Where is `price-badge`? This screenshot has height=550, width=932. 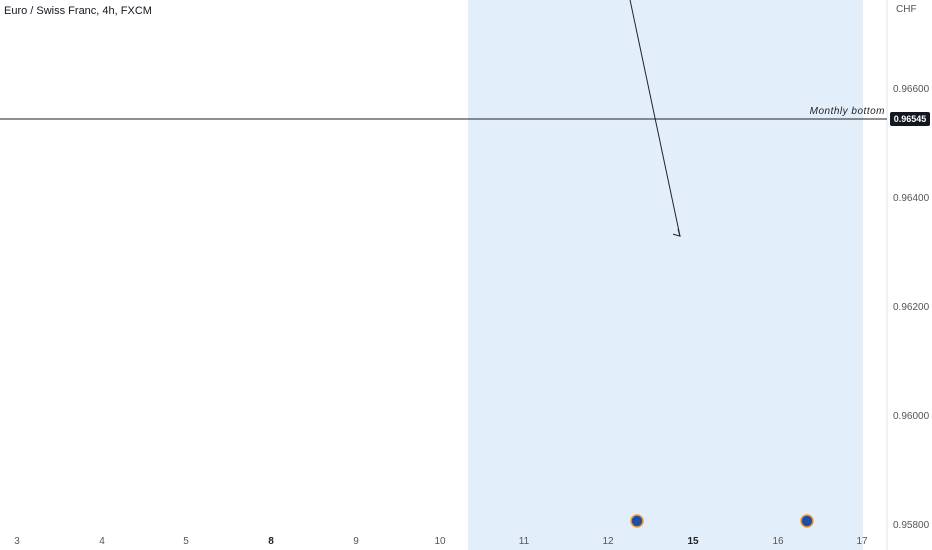
price-badge is located at coordinates (910, 118).